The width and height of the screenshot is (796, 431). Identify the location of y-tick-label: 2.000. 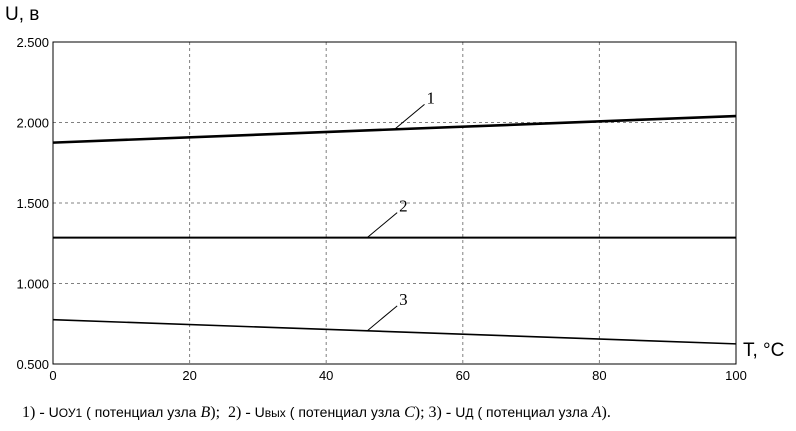
(32, 123).